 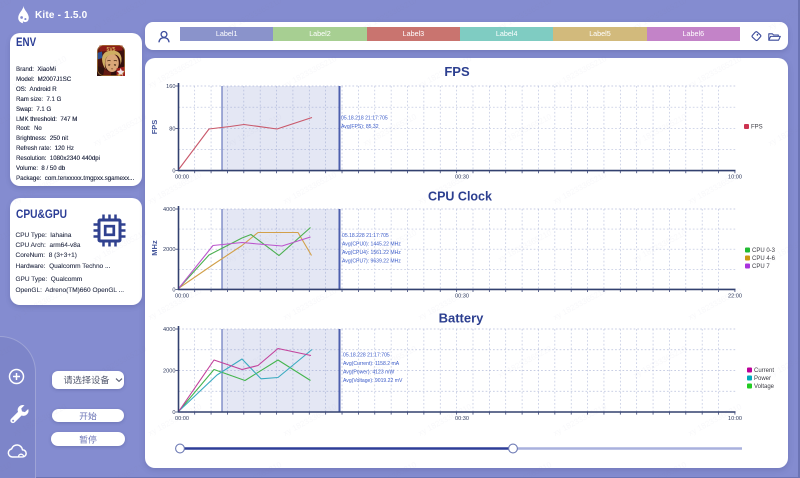 I want to click on svg-text: MHz, so click(x=154, y=248).